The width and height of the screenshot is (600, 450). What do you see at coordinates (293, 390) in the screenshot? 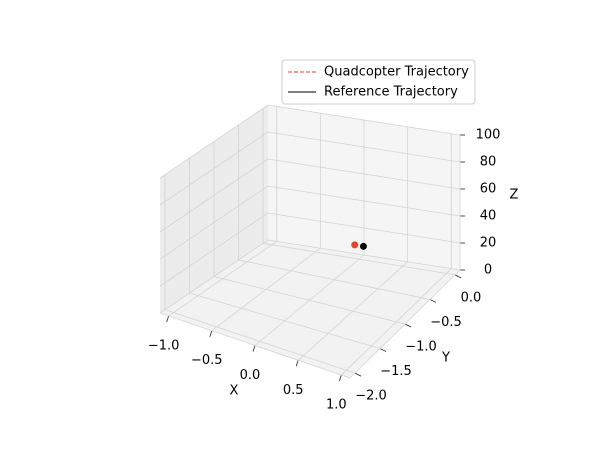
I see `x-tick-label: 0.5` at bounding box center [293, 390].